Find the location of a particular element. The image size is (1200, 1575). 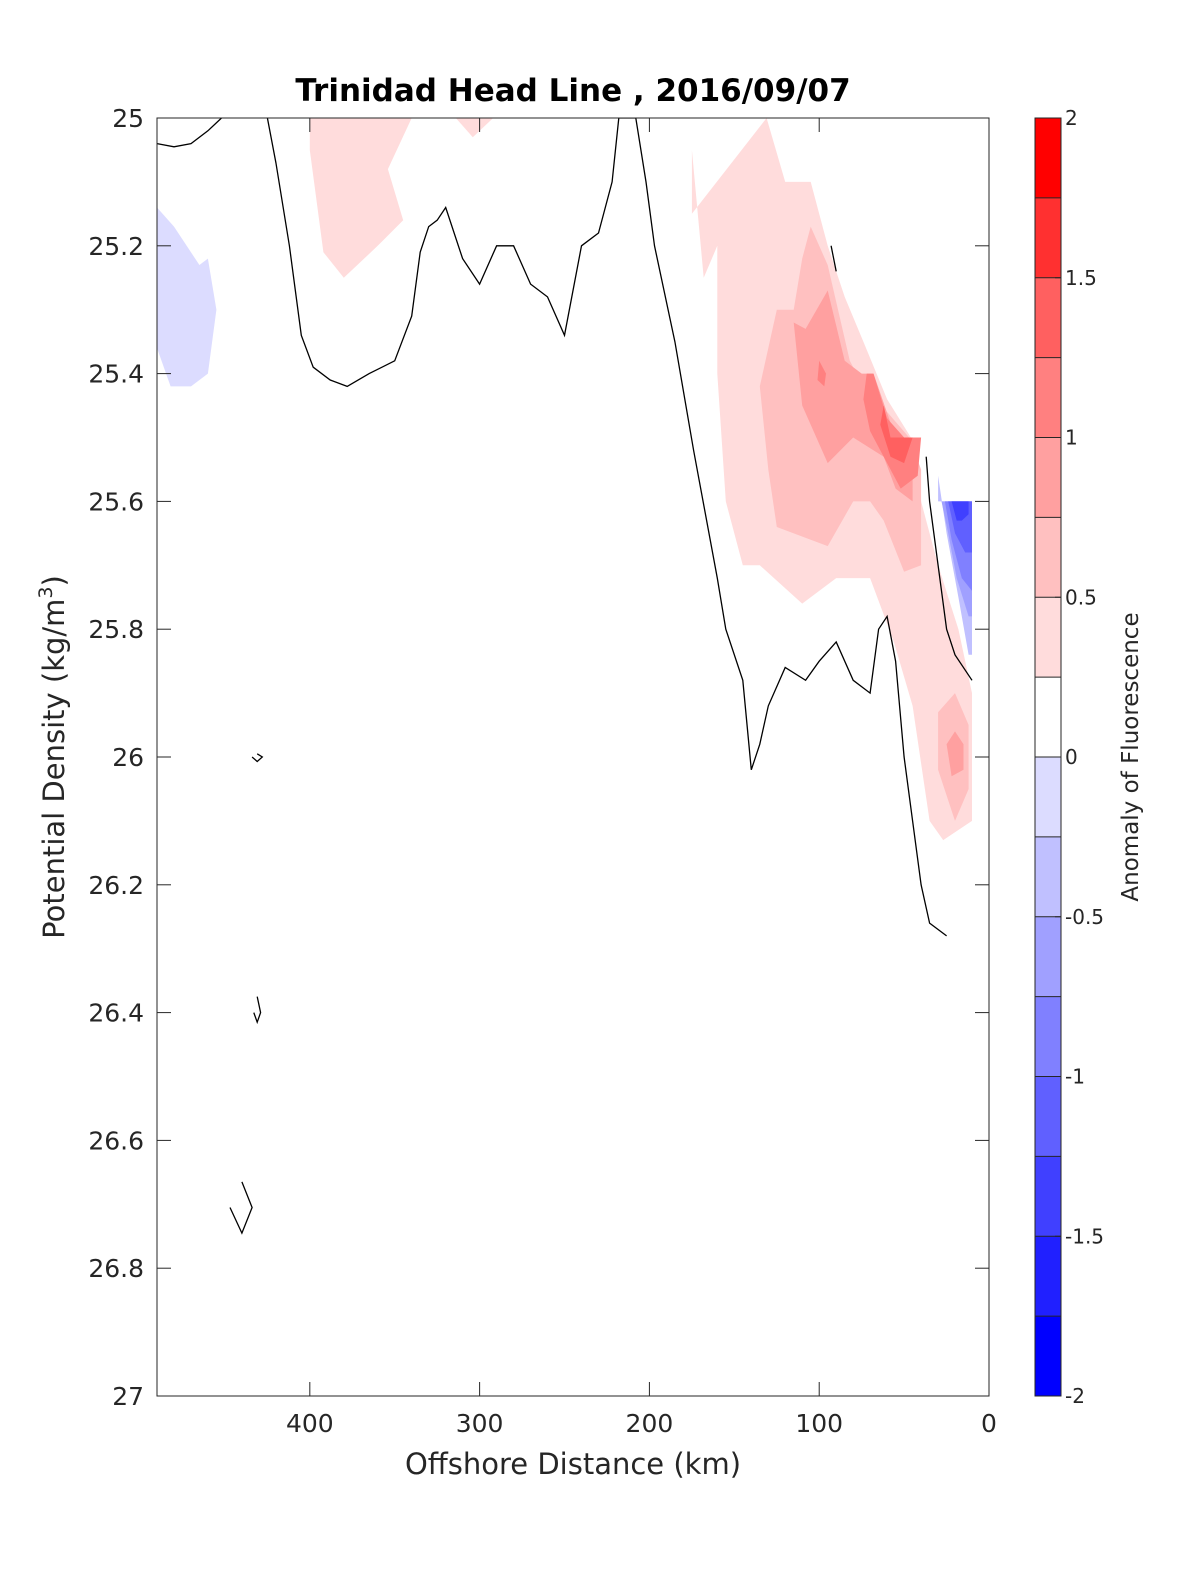

y-tick-label: 25.4 is located at coordinates (116, 374).